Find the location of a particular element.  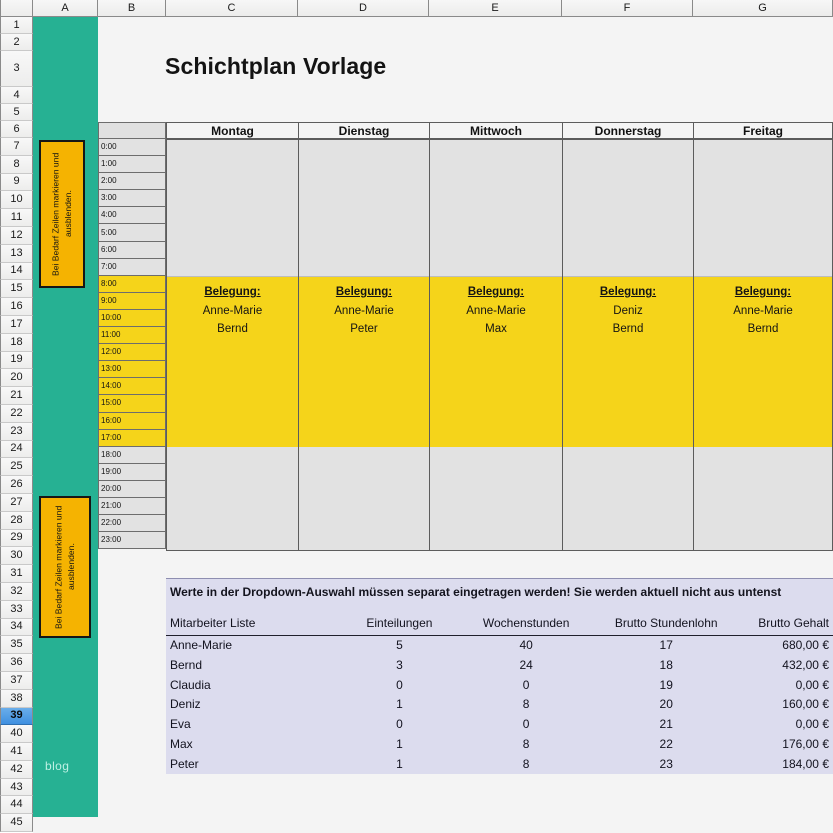

column-header-f: F is located at coordinates (627, 8).